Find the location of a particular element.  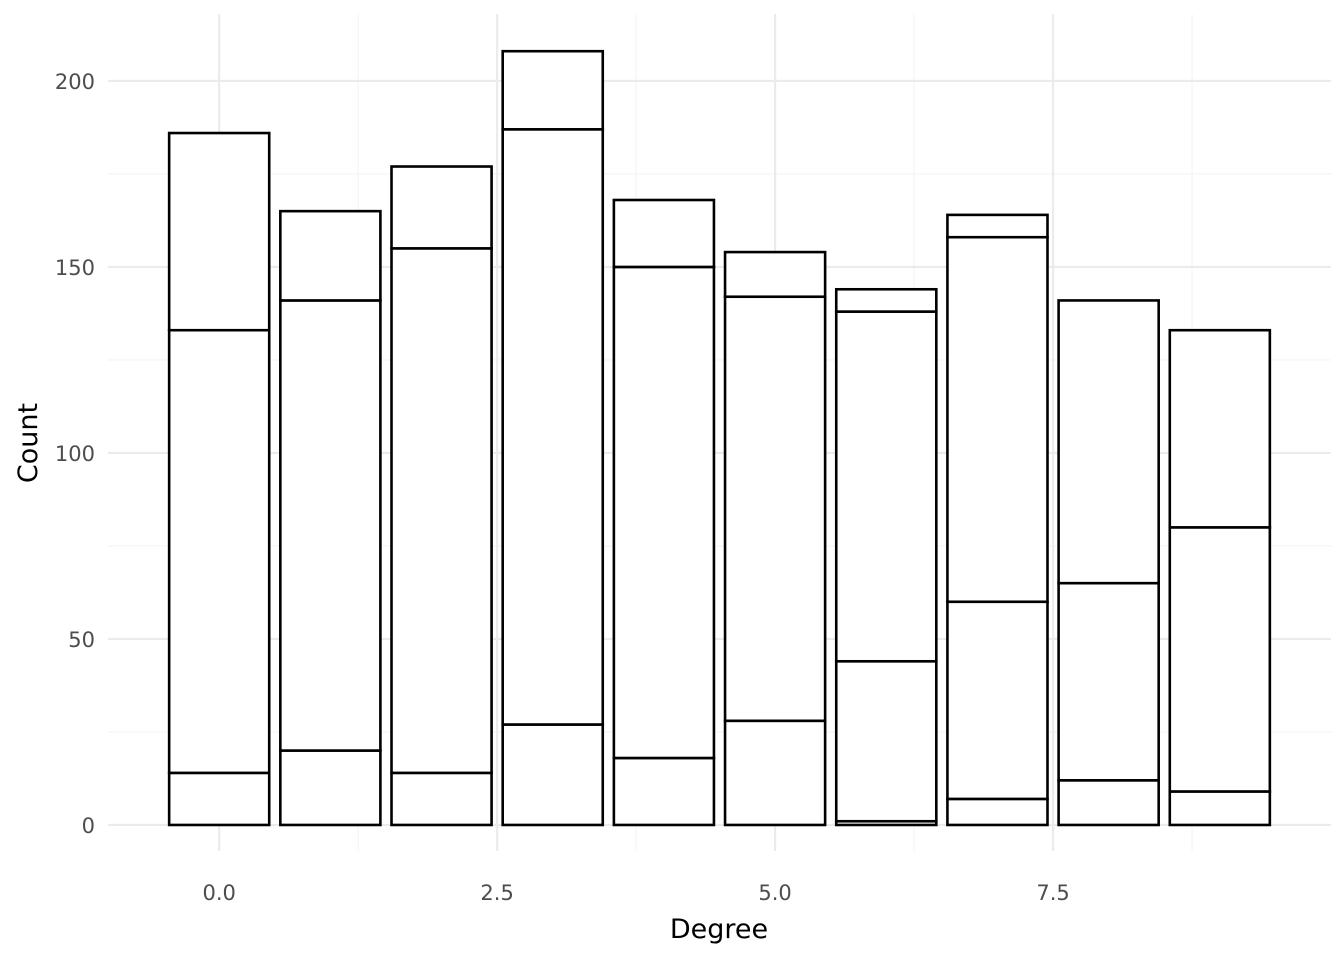

y-axis-title: Count is located at coordinates (28, 443).